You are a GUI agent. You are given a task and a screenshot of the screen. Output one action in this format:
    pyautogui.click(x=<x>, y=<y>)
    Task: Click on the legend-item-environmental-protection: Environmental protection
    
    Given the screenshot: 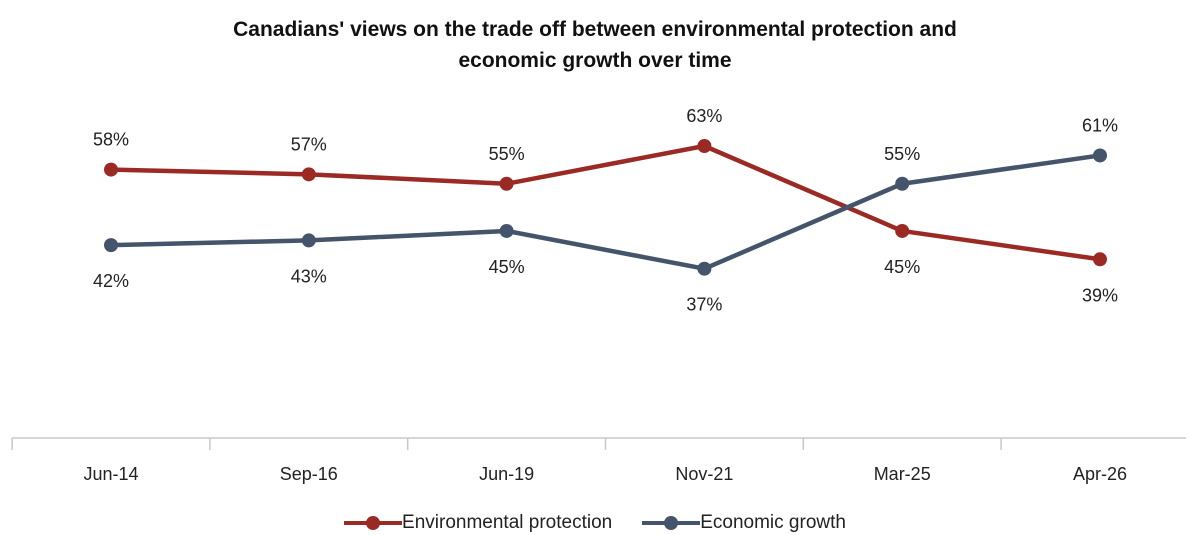 What is the action you would take?
    pyautogui.click(x=478, y=523)
    